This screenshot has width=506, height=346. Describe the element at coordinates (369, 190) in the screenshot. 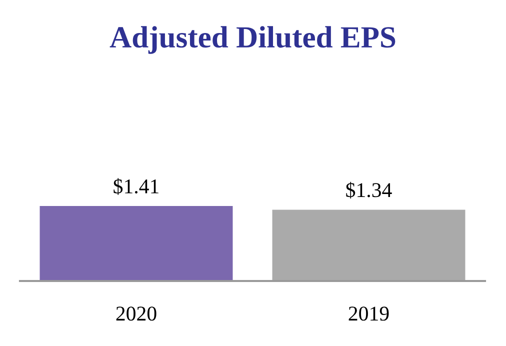

I see `data-label: $1.34` at that location.